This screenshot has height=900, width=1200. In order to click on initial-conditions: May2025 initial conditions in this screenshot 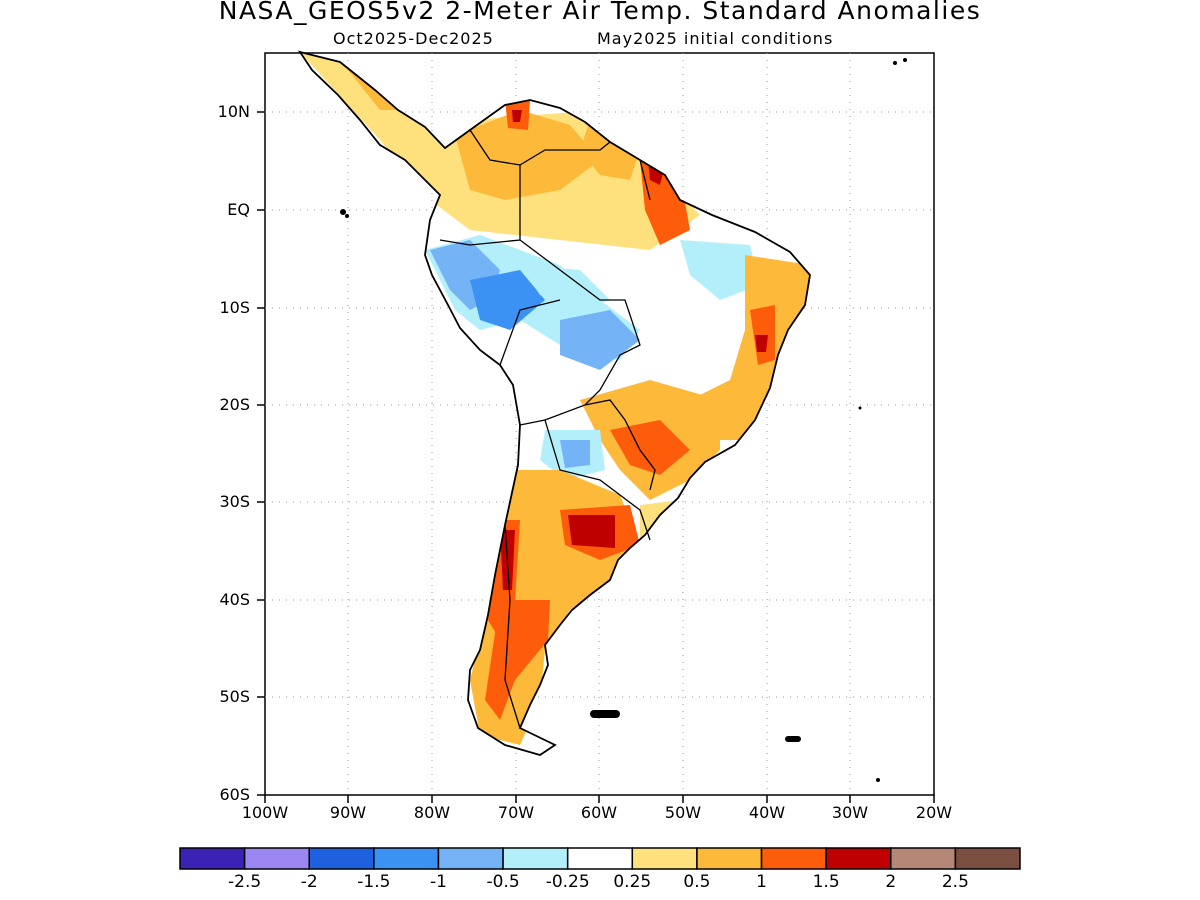, I will do `click(715, 38)`.